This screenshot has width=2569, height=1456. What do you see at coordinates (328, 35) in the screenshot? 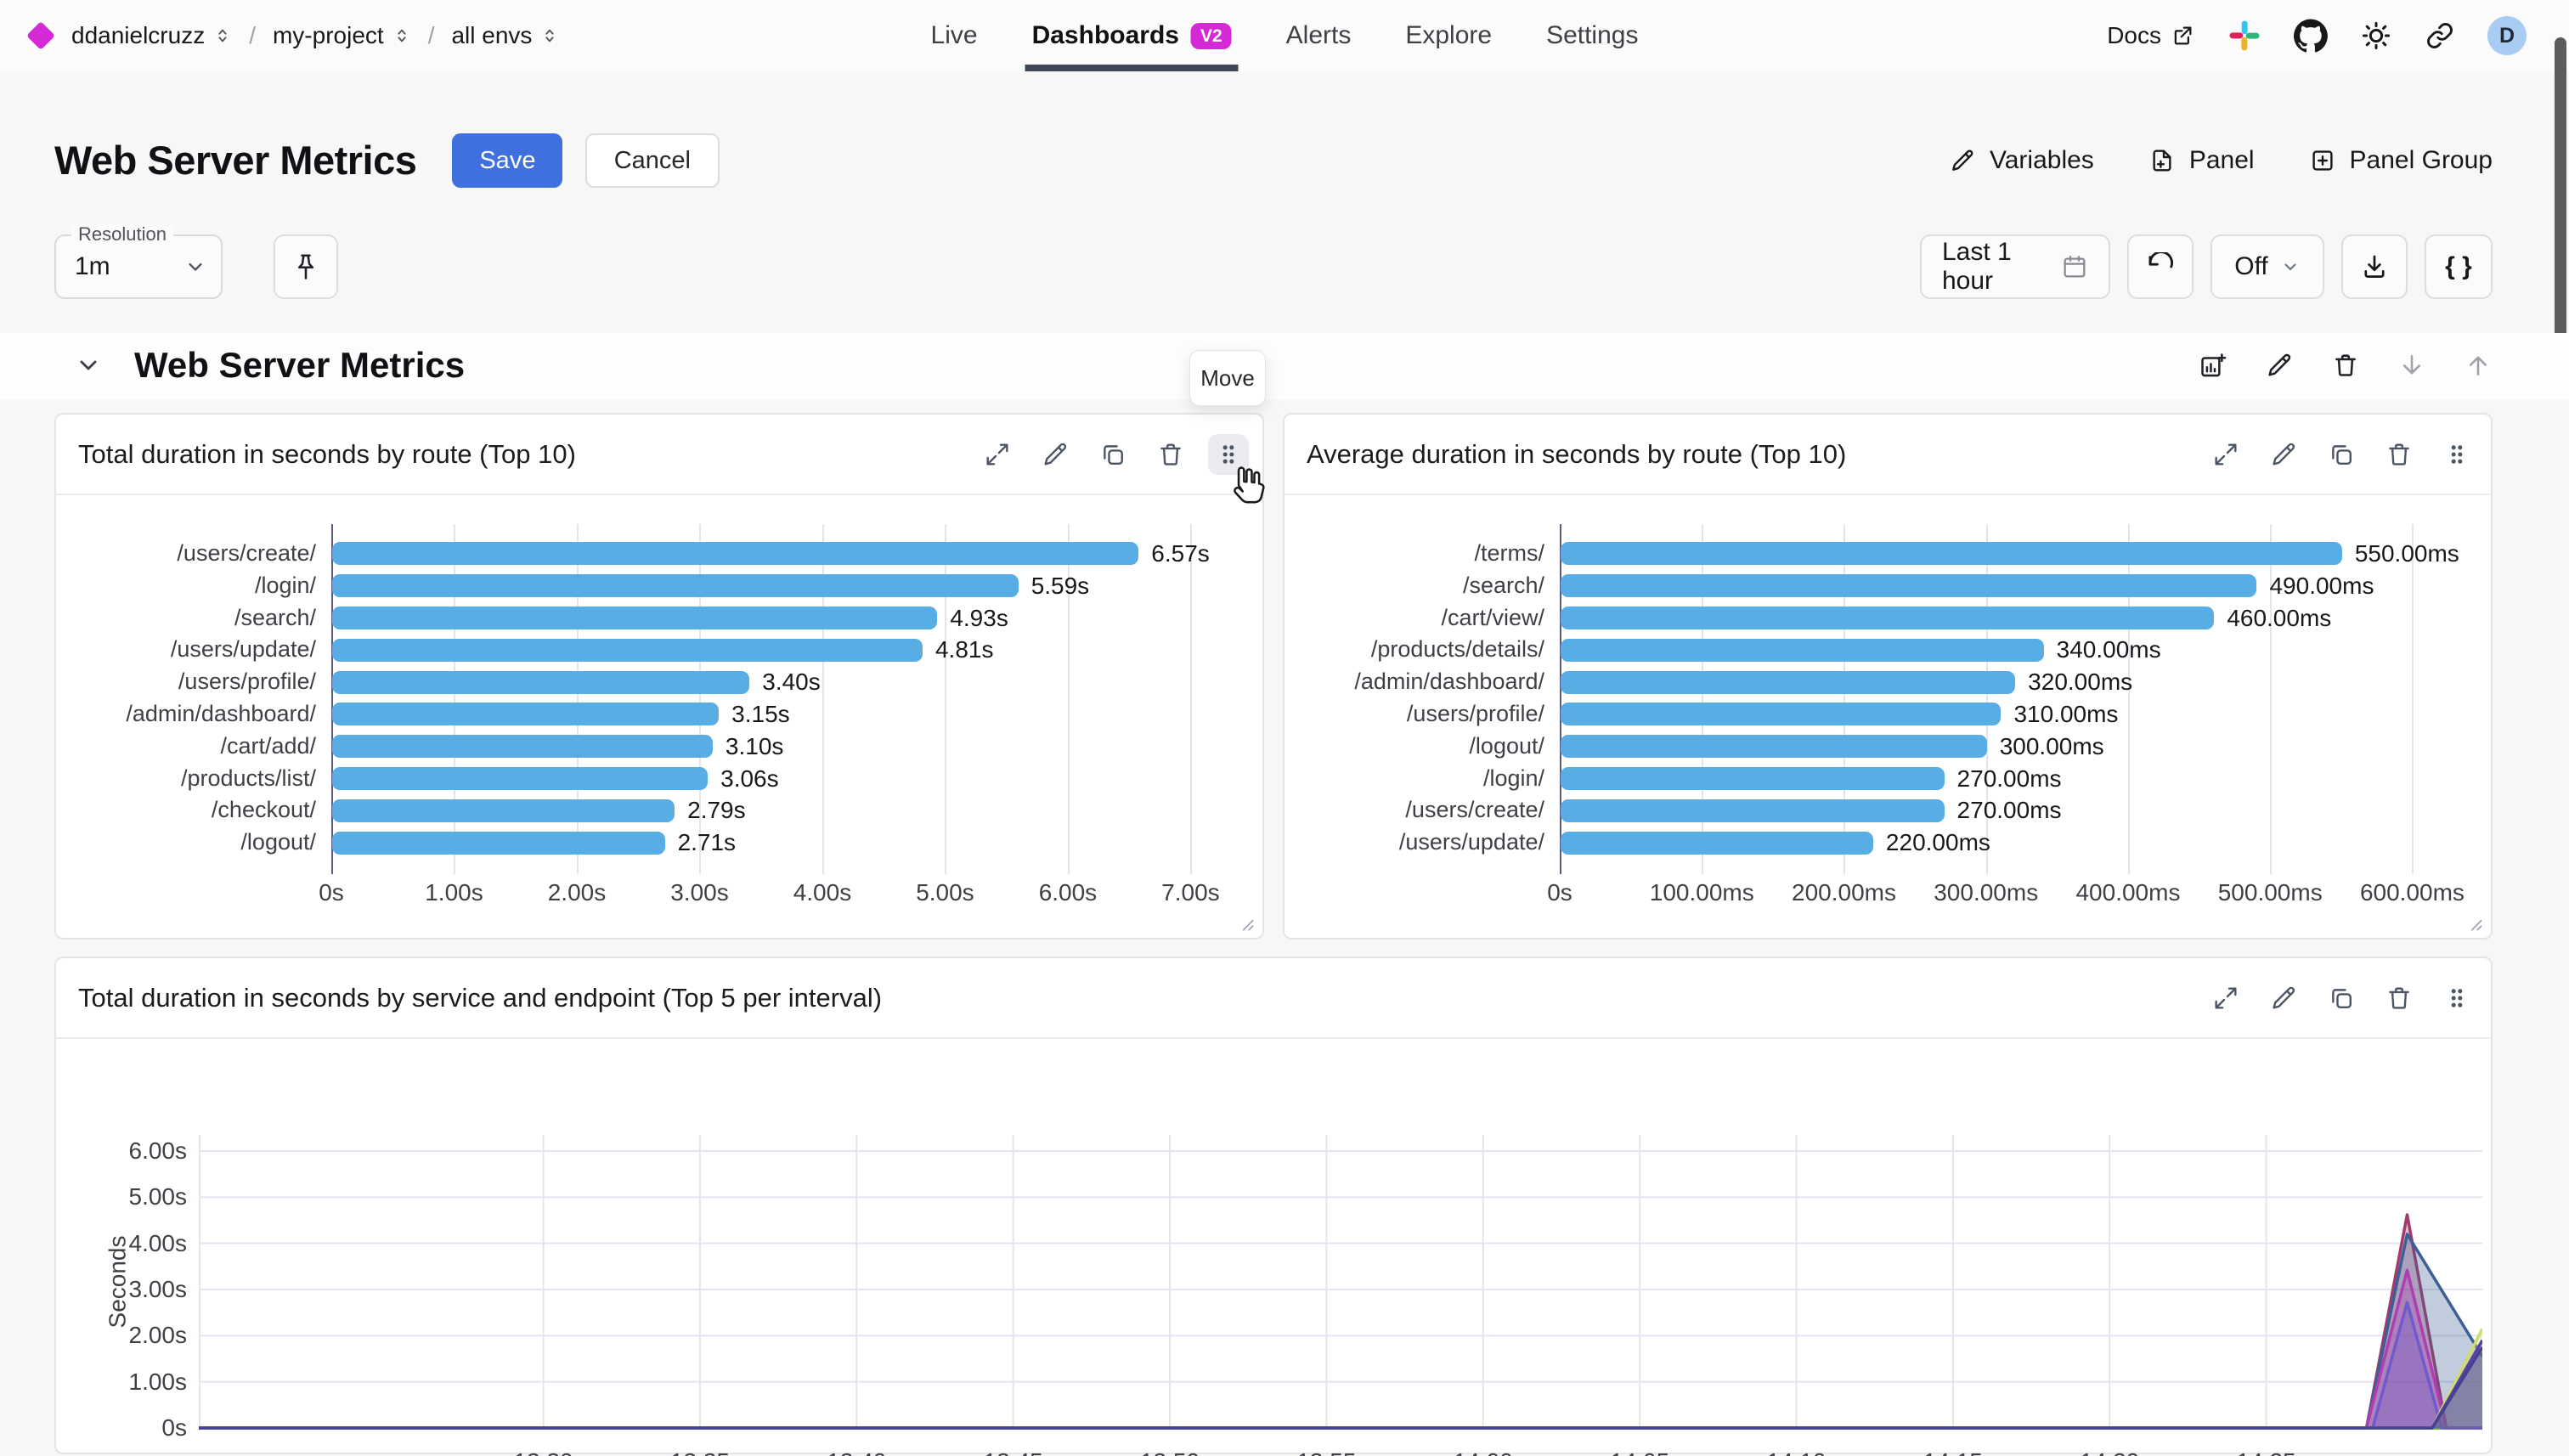
I see `breadcrumb-project: my-project` at bounding box center [328, 35].